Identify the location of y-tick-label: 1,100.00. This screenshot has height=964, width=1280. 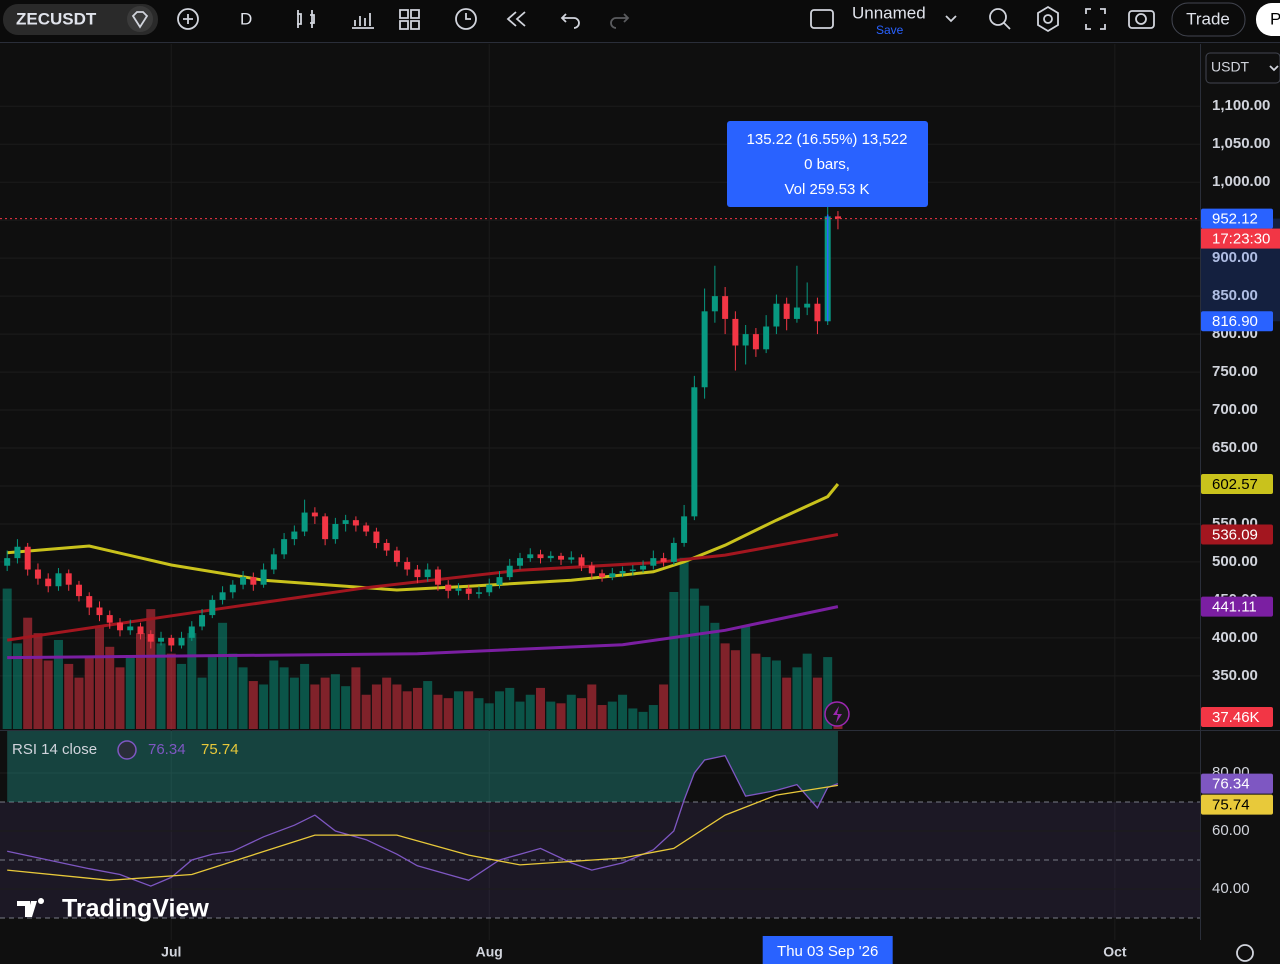
(1241, 105).